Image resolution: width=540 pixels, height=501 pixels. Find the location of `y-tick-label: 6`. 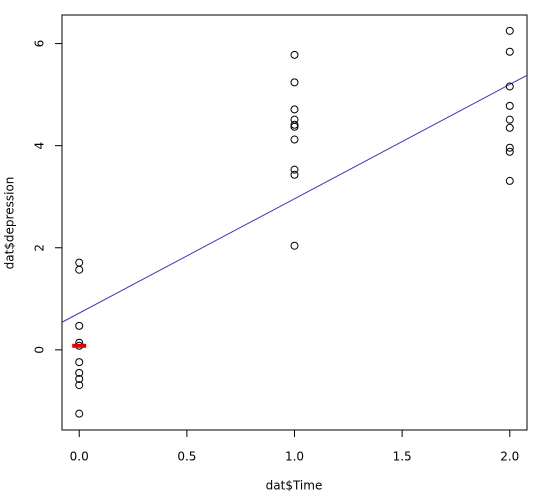

y-tick-label: 6 is located at coordinates (40, 44).